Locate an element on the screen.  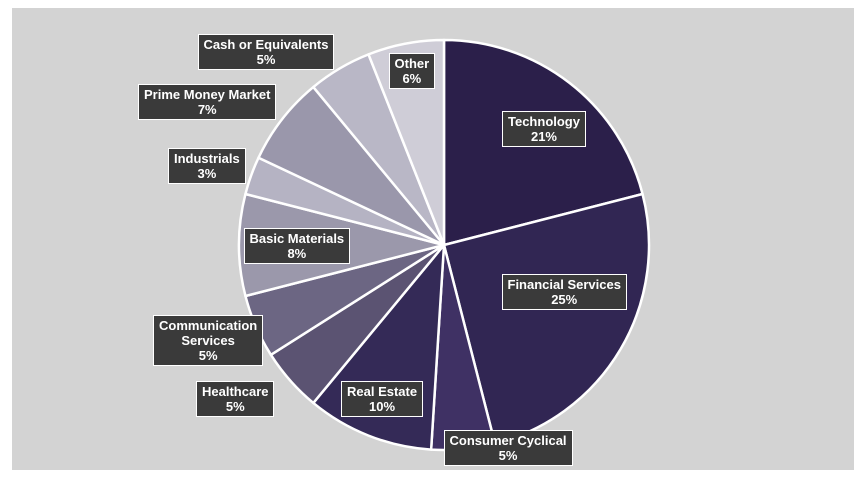
slice-label-text: Financial Services is located at coordinates (564, 284).